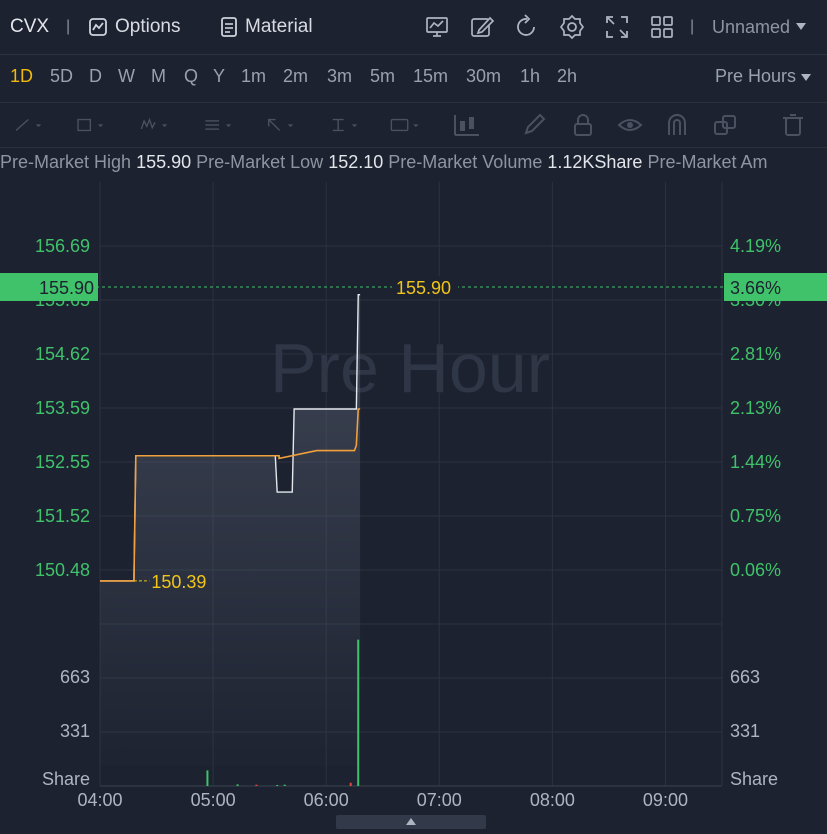 The width and height of the screenshot is (827, 834). I want to click on fullscreen-icon, so click(617, 27).